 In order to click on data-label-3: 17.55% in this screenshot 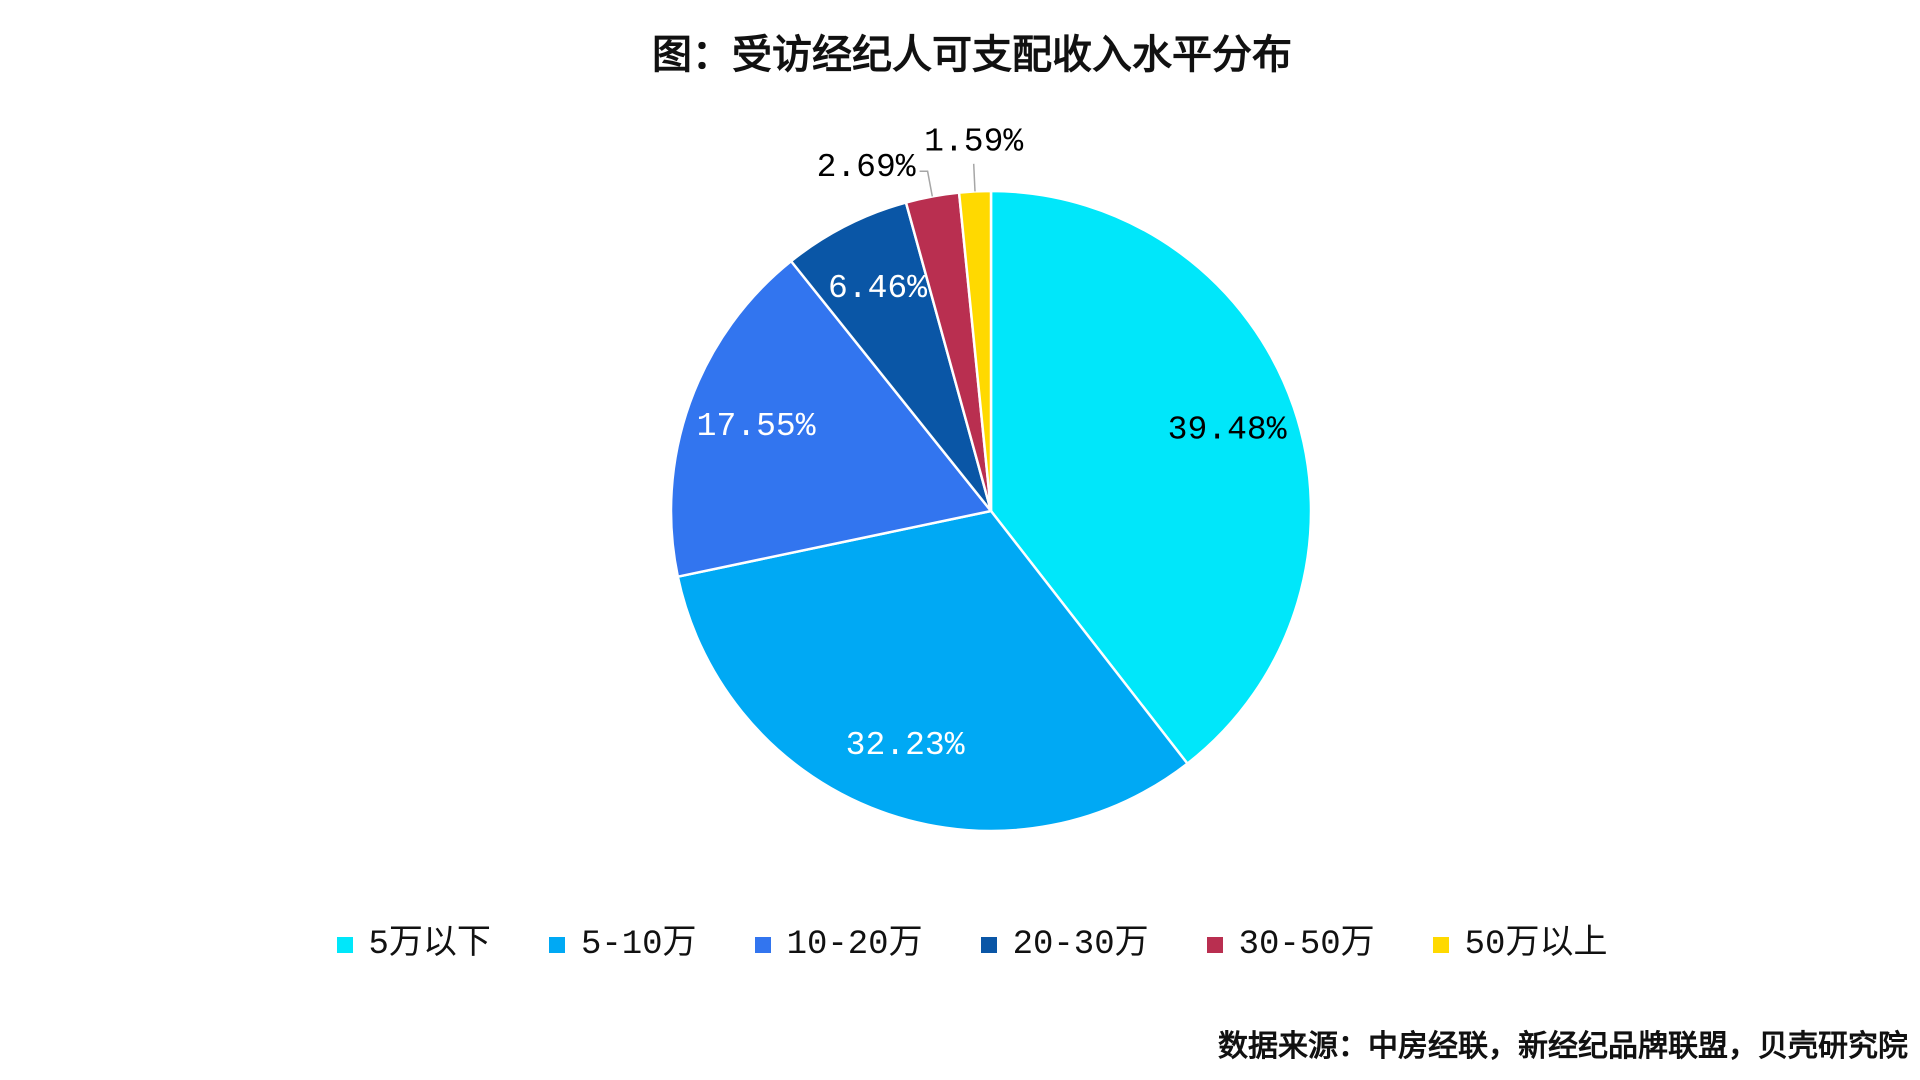, I will do `click(756, 426)`.